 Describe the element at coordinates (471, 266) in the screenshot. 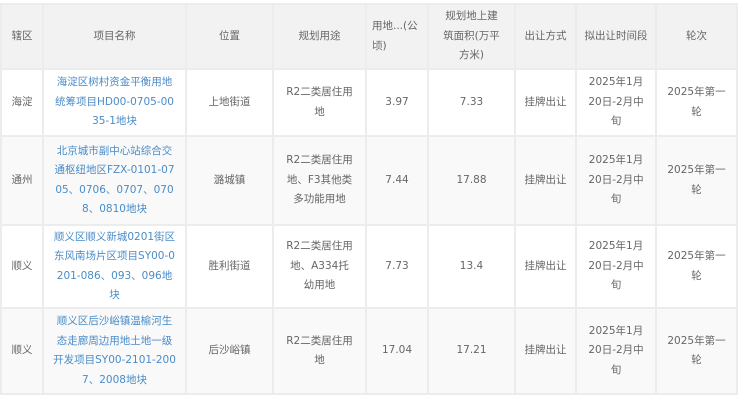

I see `cell-floor-area: 13.4` at that location.